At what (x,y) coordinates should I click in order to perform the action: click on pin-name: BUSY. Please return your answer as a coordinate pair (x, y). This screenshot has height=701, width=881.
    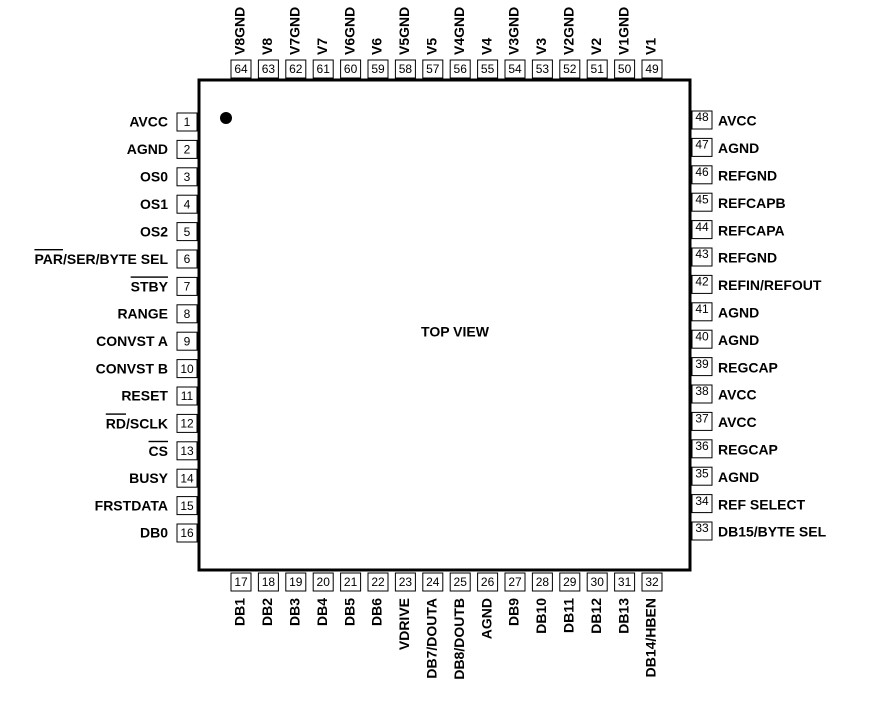
    Looking at the image, I should click on (149, 478).